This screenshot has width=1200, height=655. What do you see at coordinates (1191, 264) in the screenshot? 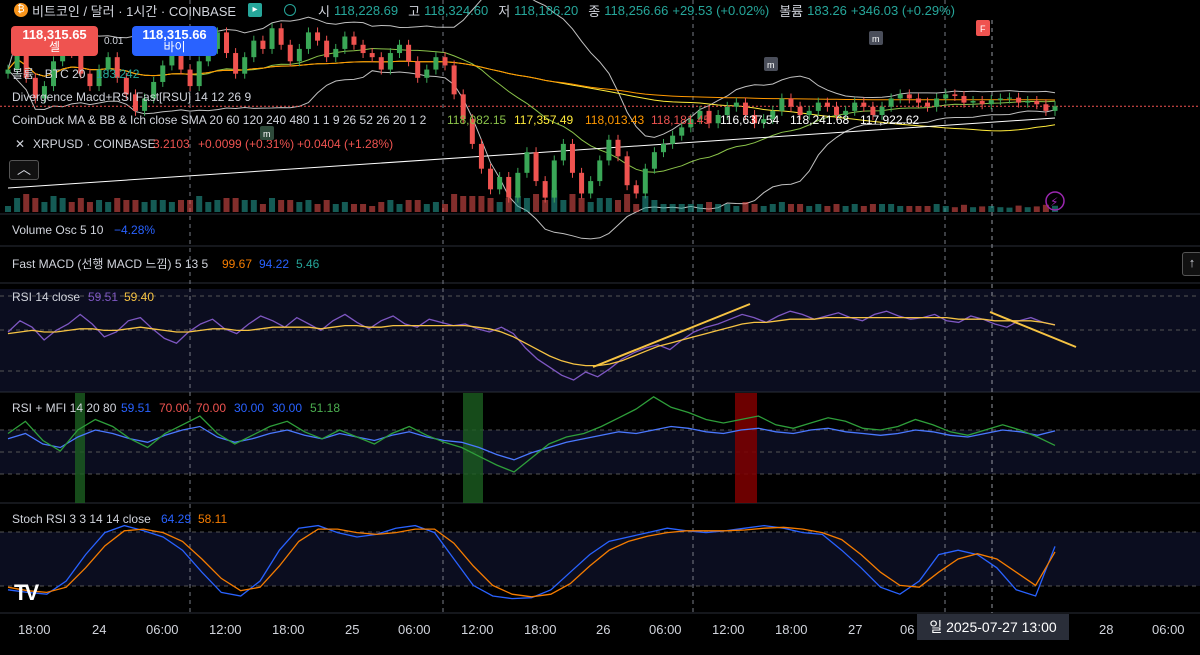
I see `scroll-up-button: ↑` at bounding box center [1191, 264].